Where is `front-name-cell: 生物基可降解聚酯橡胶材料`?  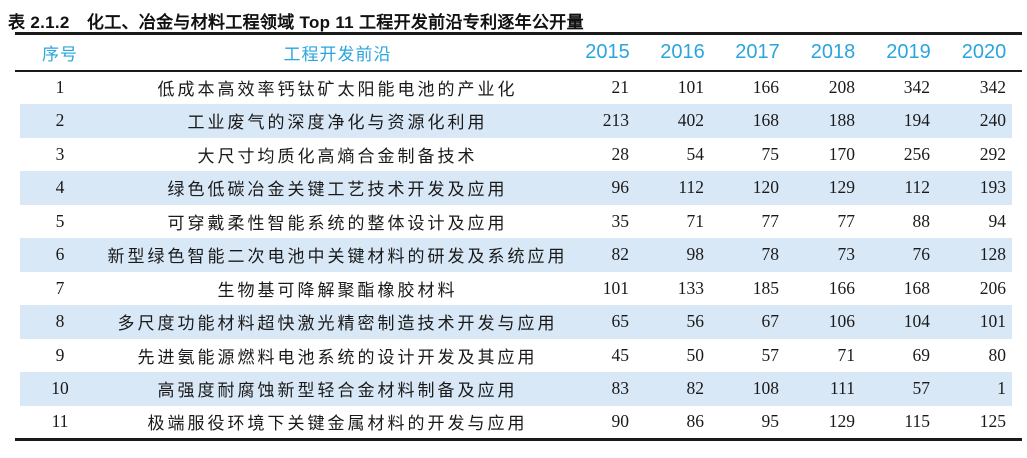 front-name-cell: 生物基可降解聚酯橡胶材料 is located at coordinates (337, 290).